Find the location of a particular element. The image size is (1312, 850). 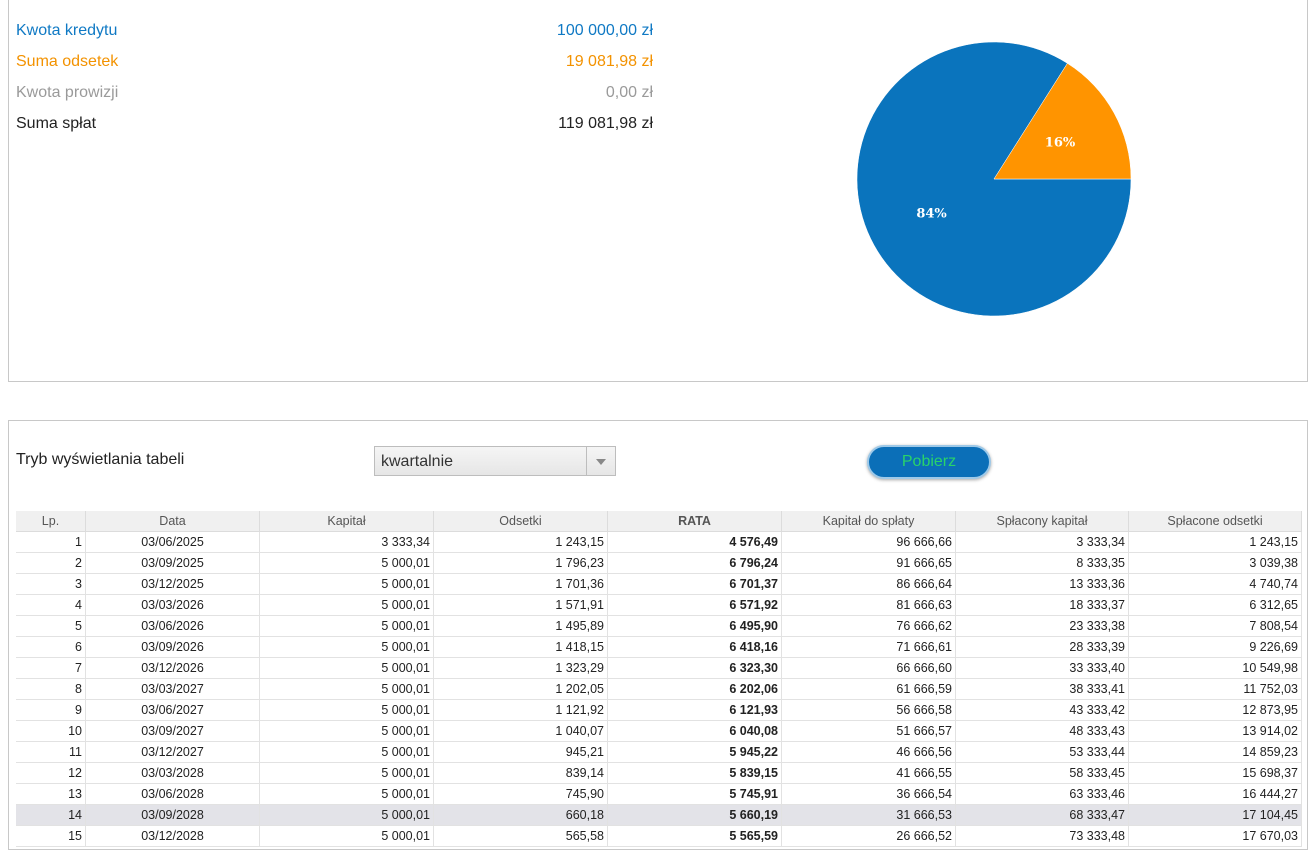

cell-repaid-interest: 10 549,98 is located at coordinates (1215, 668).